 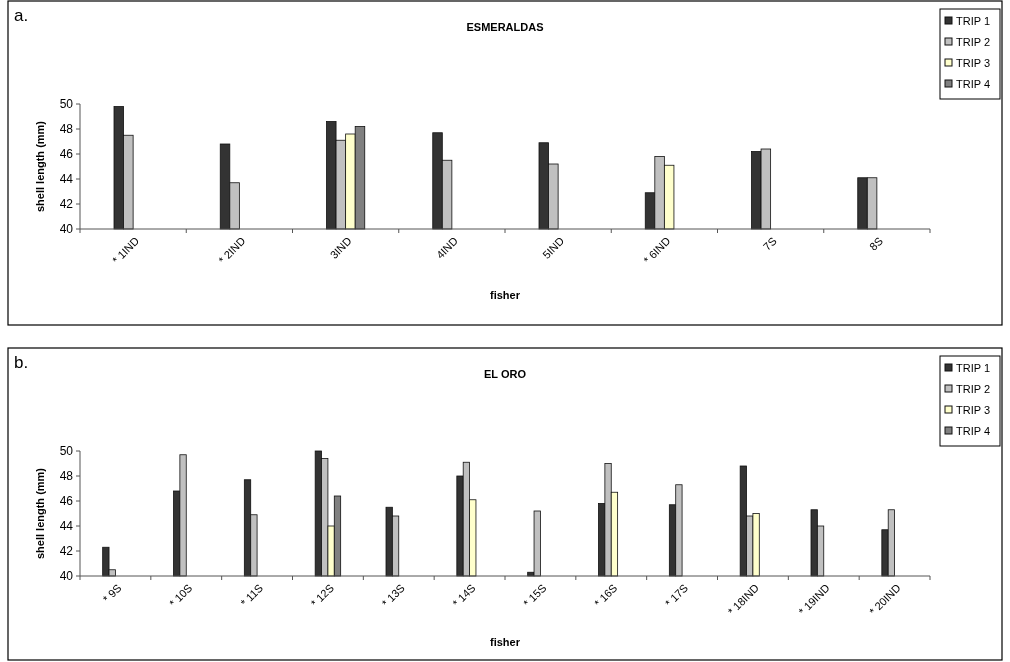 I want to click on x-tick-label: * 9S, so click(x=112, y=593).